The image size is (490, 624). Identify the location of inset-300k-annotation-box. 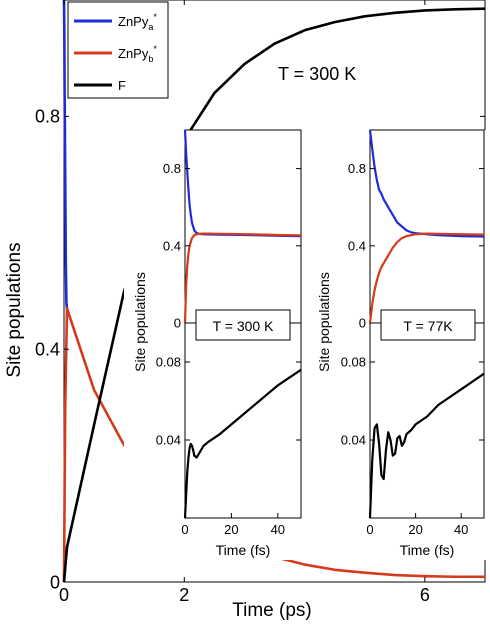
(243, 325).